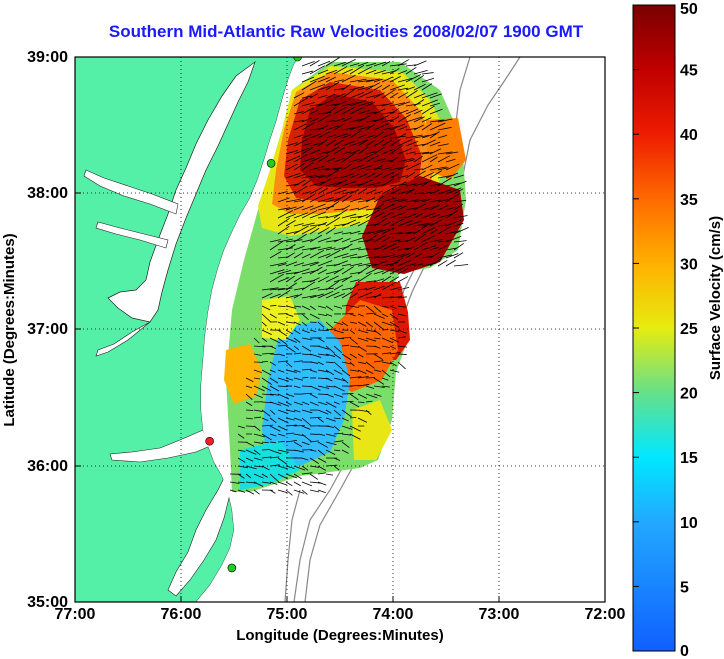 This screenshot has width=724, height=659. What do you see at coordinates (123, 339) in the screenshot?
I see `james-river` at bounding box center [123, 339].